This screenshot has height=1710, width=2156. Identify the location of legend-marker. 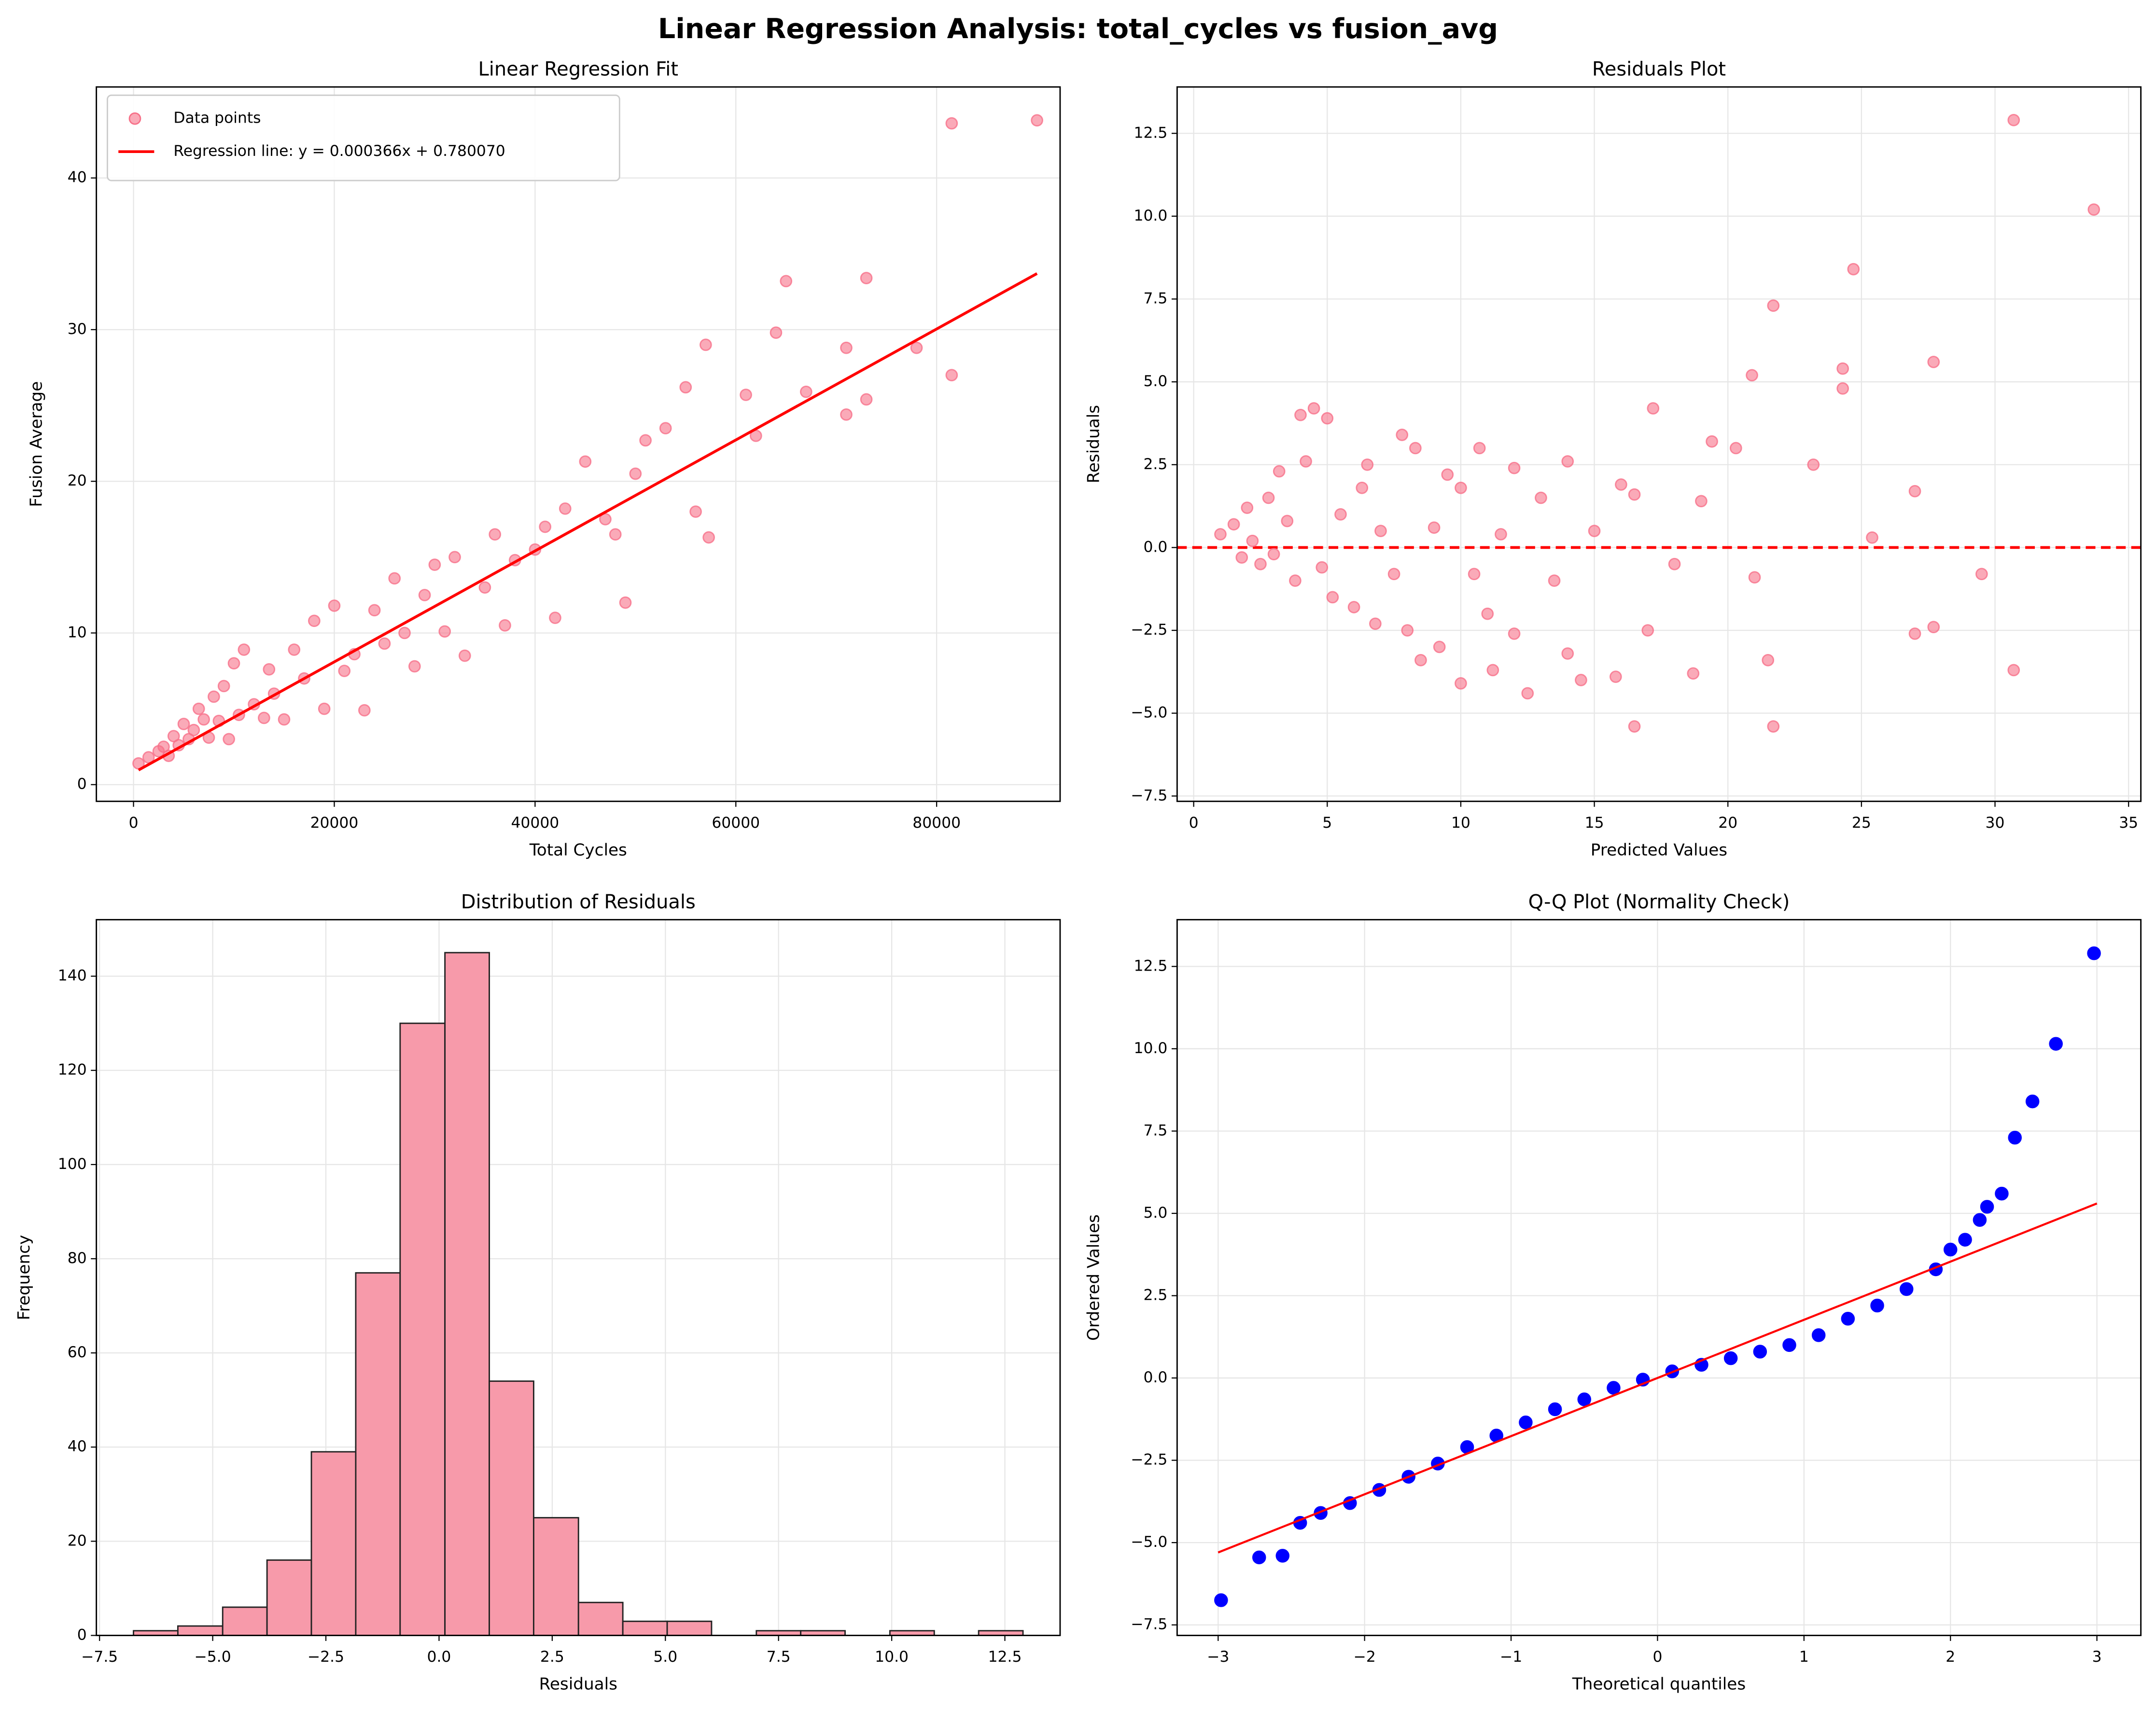
(135, 118).